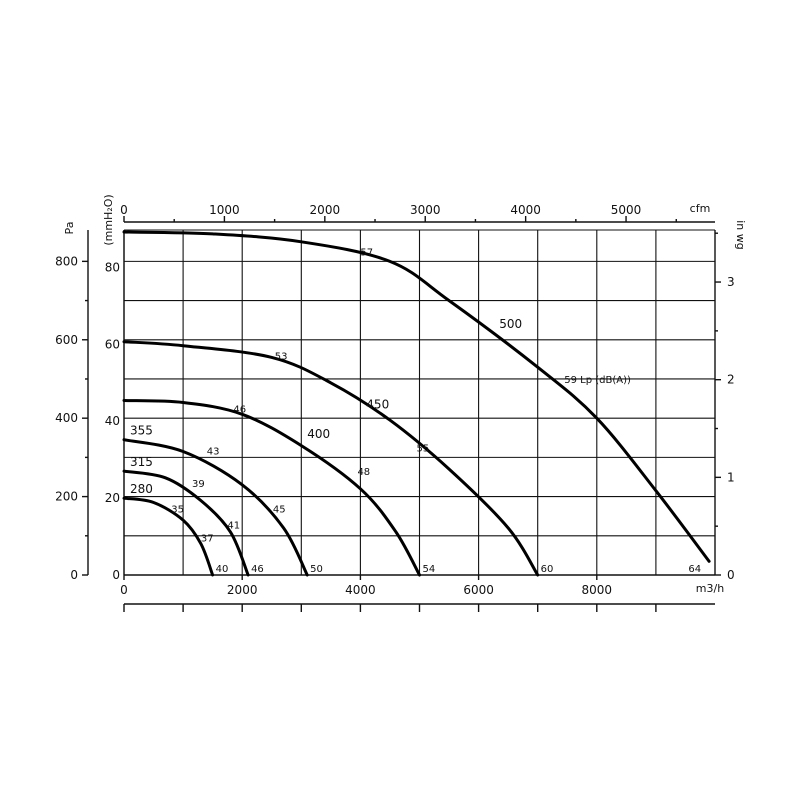  I want to click on x-axis-tick-label: 4000, so click(360, 590).